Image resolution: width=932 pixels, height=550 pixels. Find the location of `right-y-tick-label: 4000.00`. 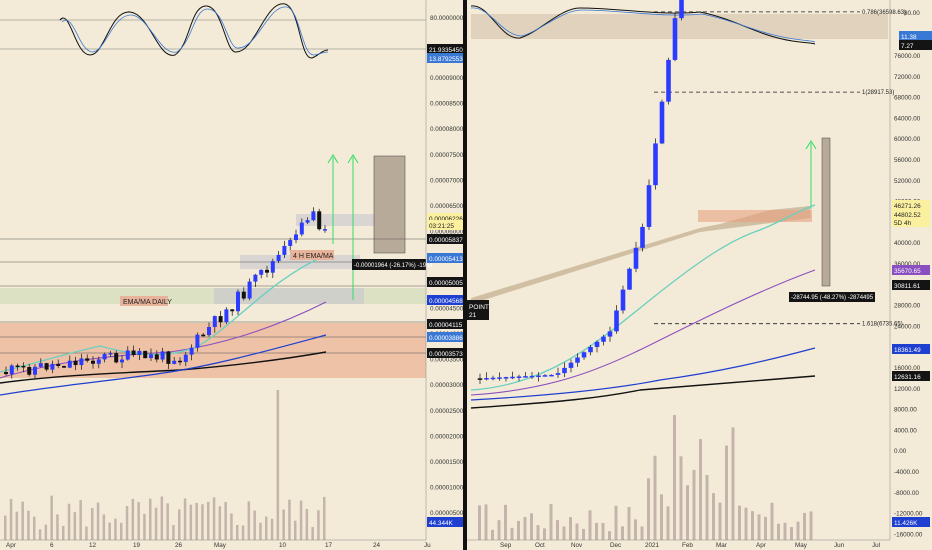

right-y-tick-label: 4000.00 is located at coordinates (905, 430).